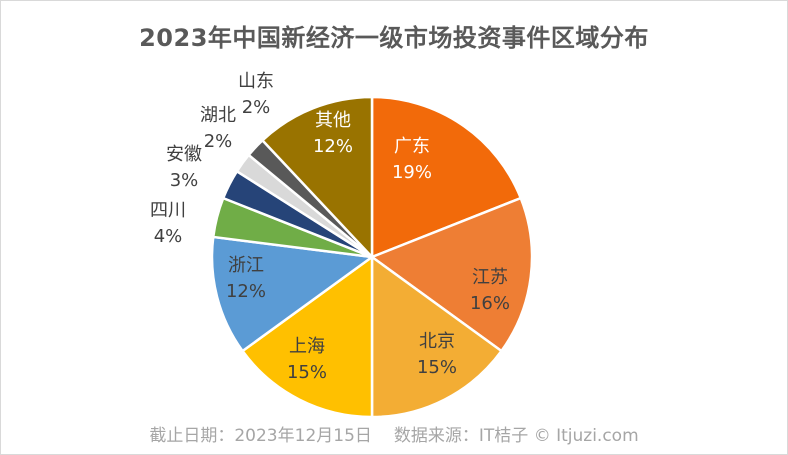  I want to click on slice-value-4: 15%, so click(307, 372).